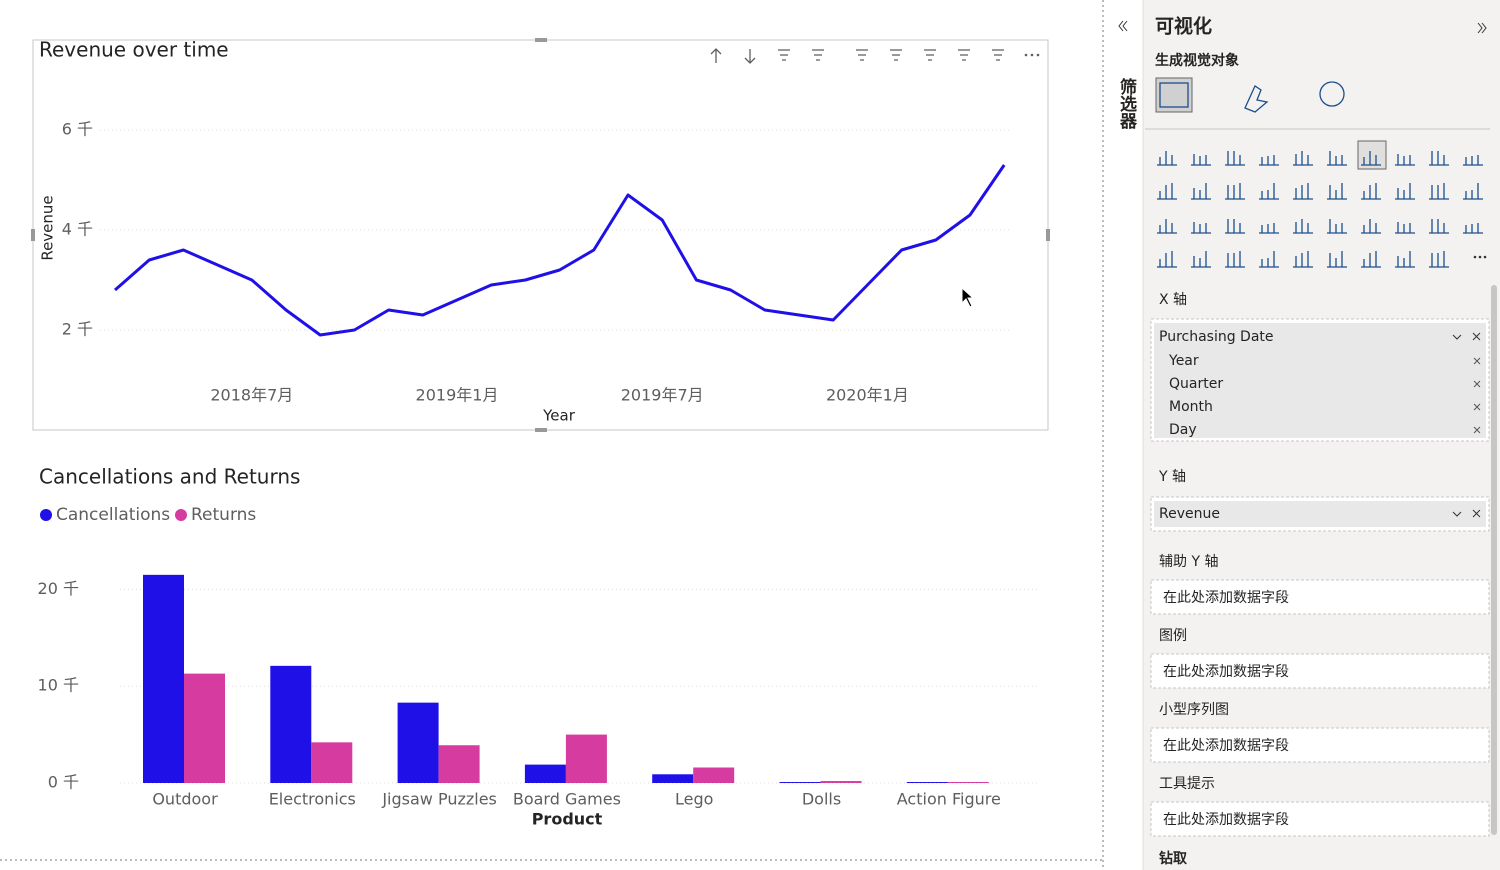 This screenshot has width=1500, height=870. I want to click on hierarchy-level: Month, so click(1191, 407).